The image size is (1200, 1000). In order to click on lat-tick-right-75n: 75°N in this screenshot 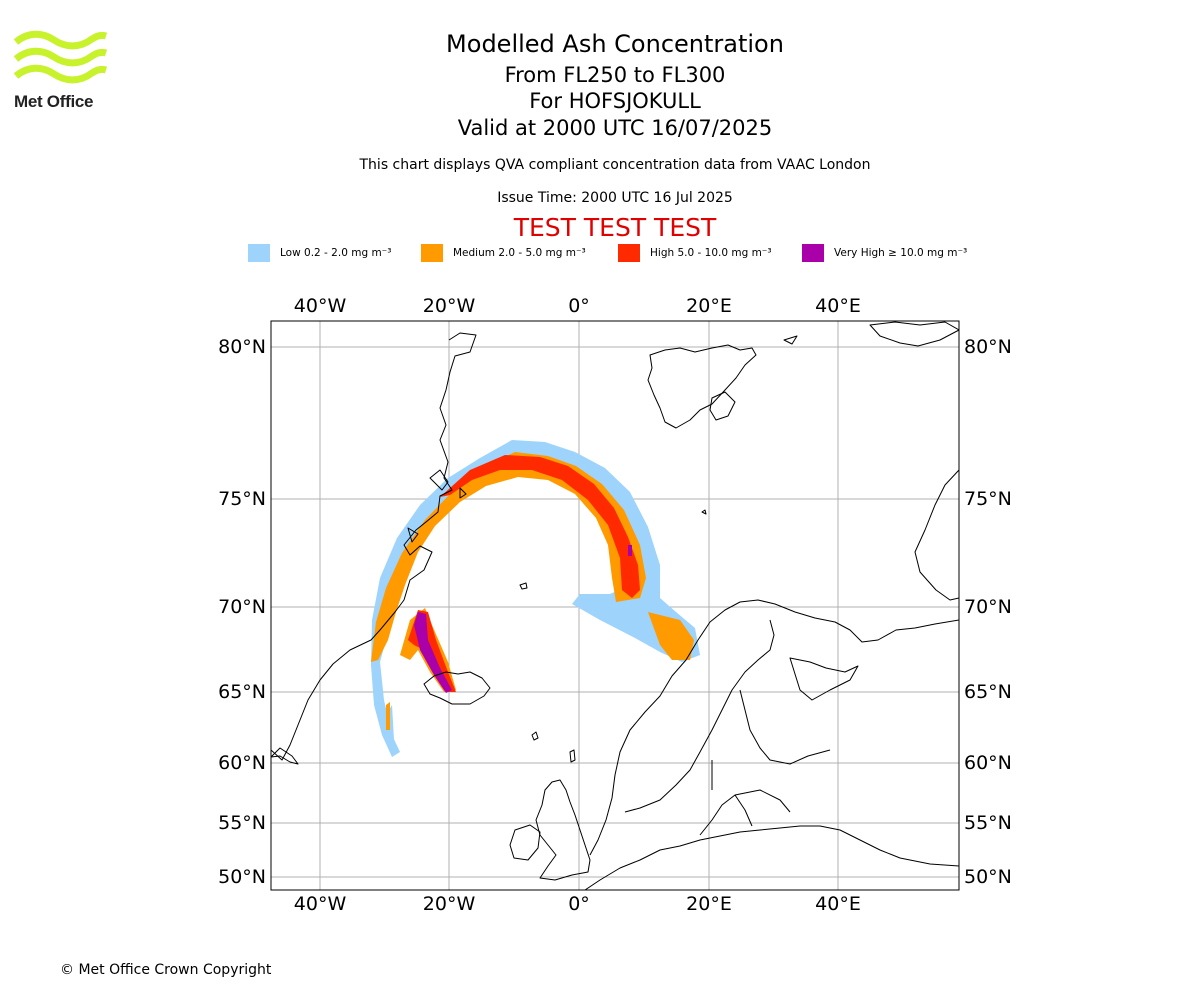, I will do `click(988, 499)`.